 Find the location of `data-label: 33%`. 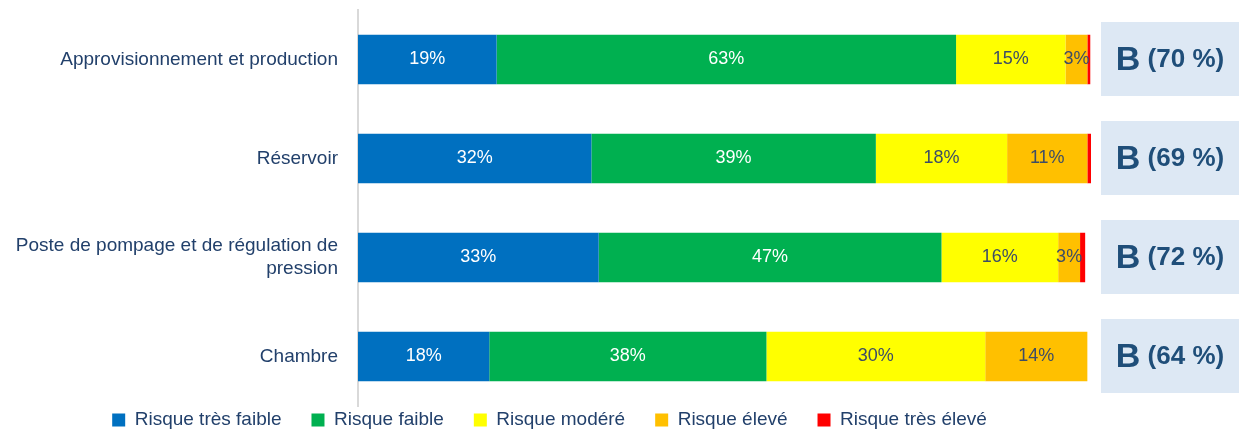

data-label: 33% is located at coordinates (478, 256).